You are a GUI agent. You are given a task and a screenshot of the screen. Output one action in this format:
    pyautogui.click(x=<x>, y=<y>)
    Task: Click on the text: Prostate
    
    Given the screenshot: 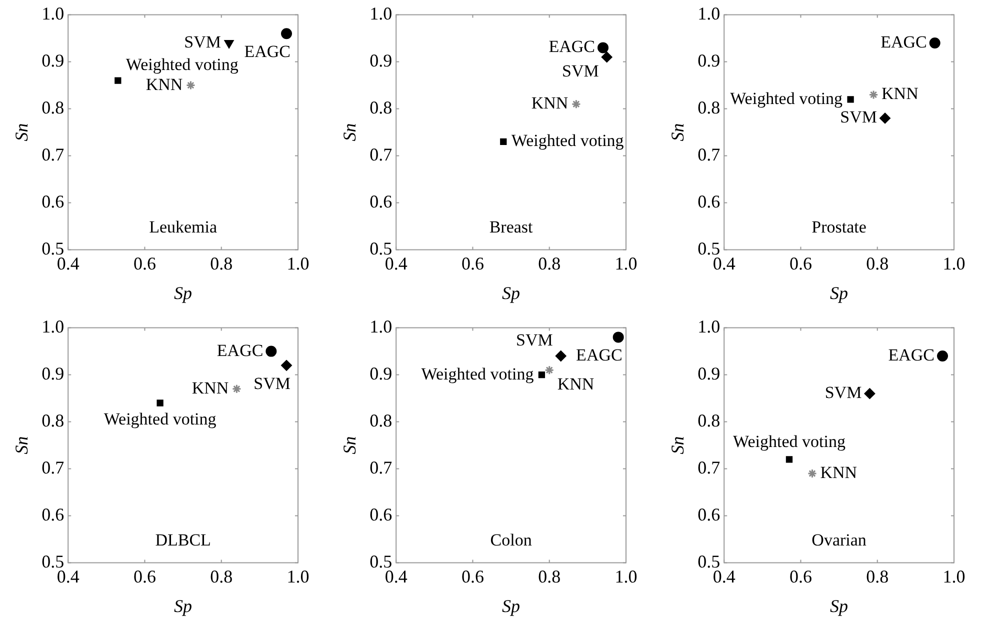 What is the action you would take?
    pyautogui.click(x=839, y=226)
    